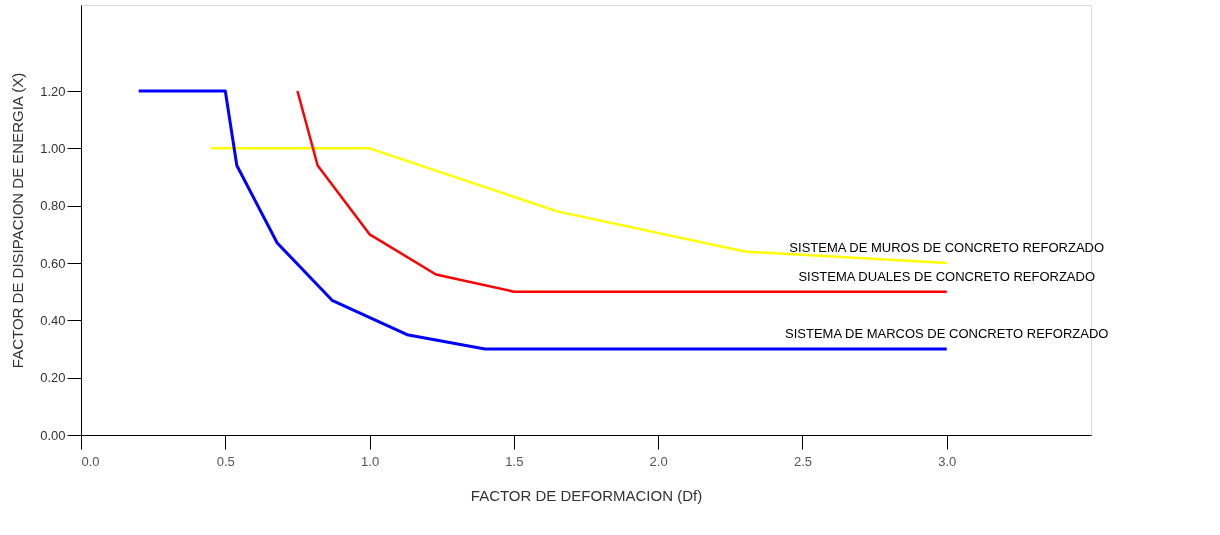  Describe the element at coordinates (947, 276) in the screenshot. I see `series-label: SISTEMA DUALES DE CONCRETO REFORZADO` at that location.